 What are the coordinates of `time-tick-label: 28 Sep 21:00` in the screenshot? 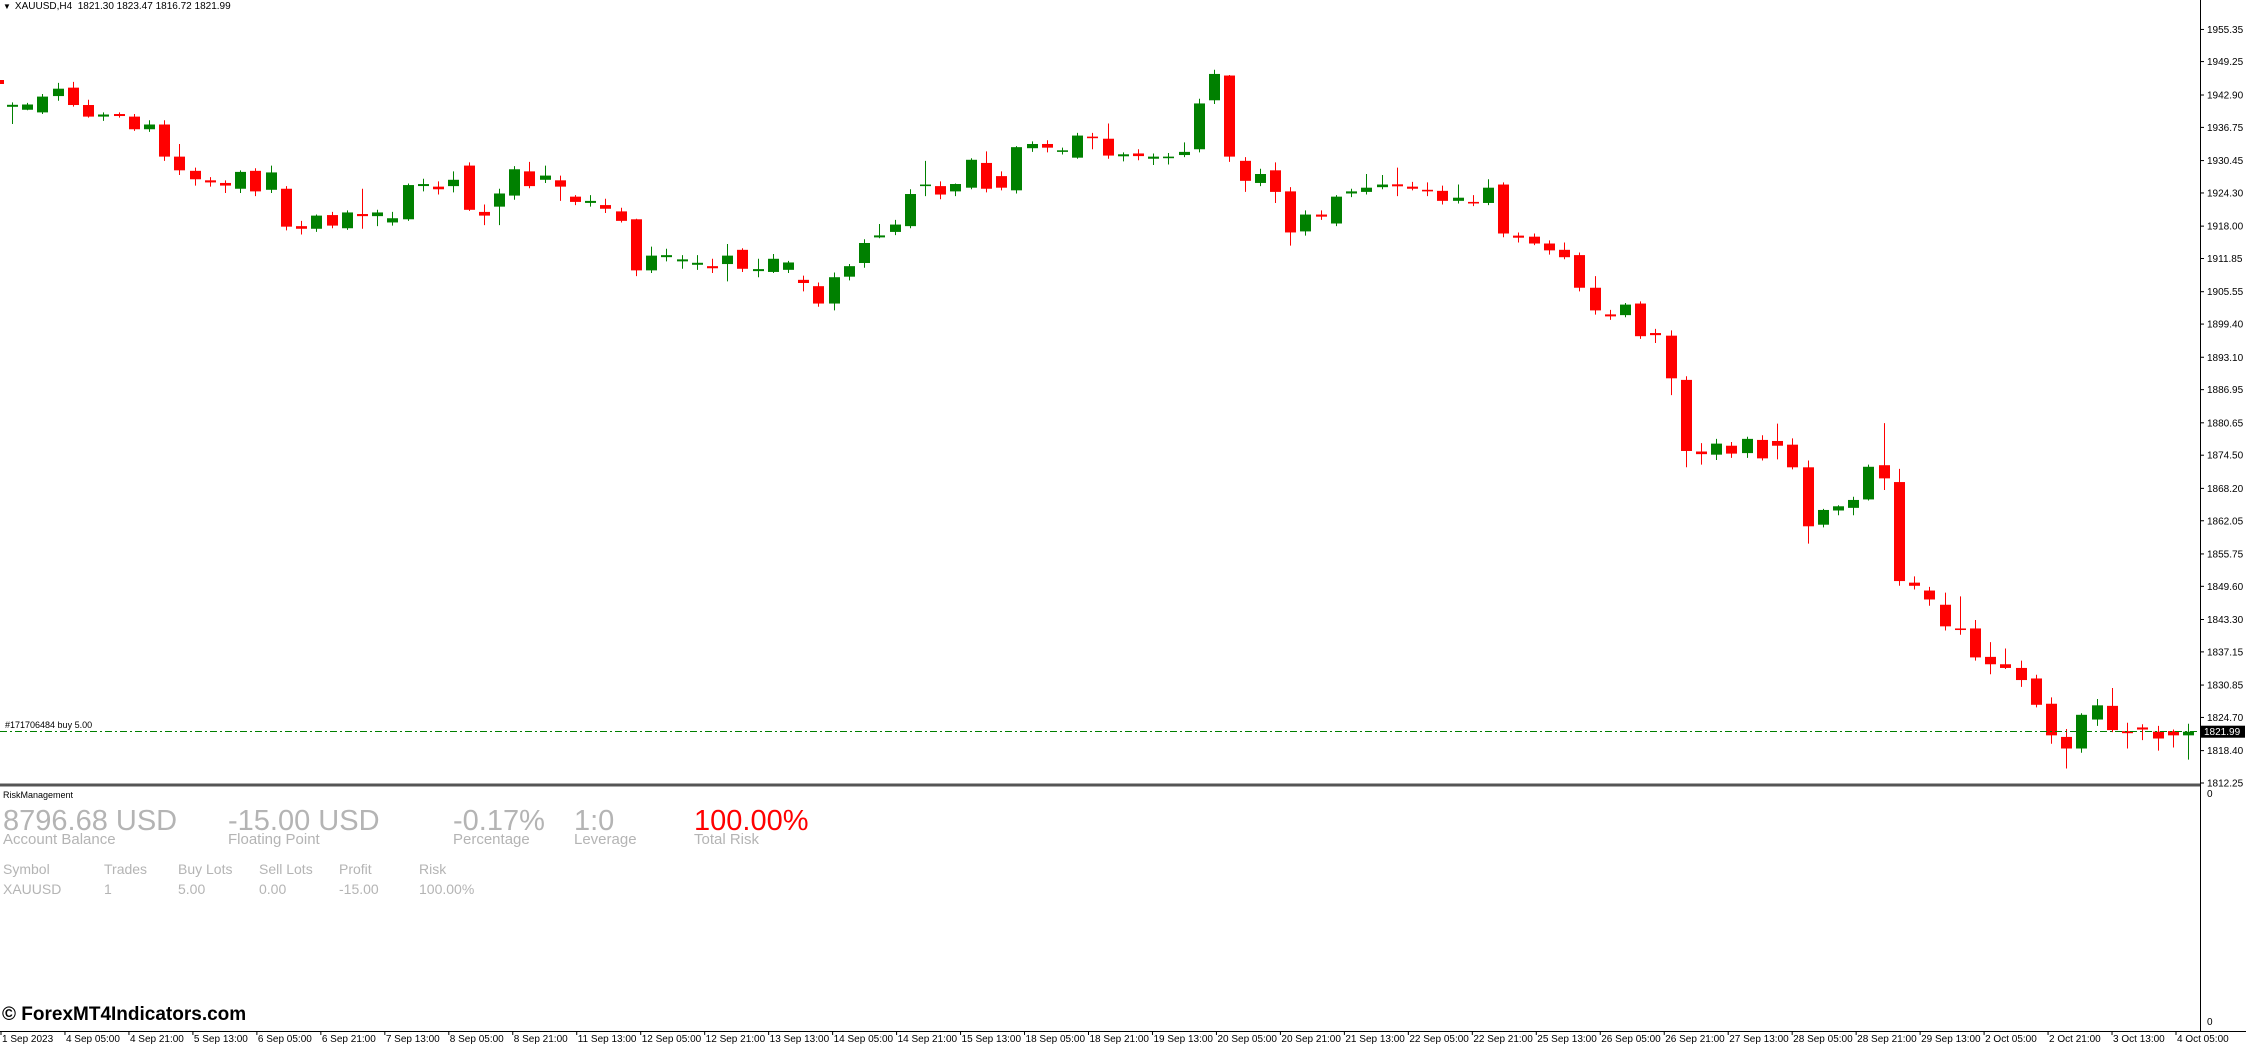 It's located at (1887, 1039).